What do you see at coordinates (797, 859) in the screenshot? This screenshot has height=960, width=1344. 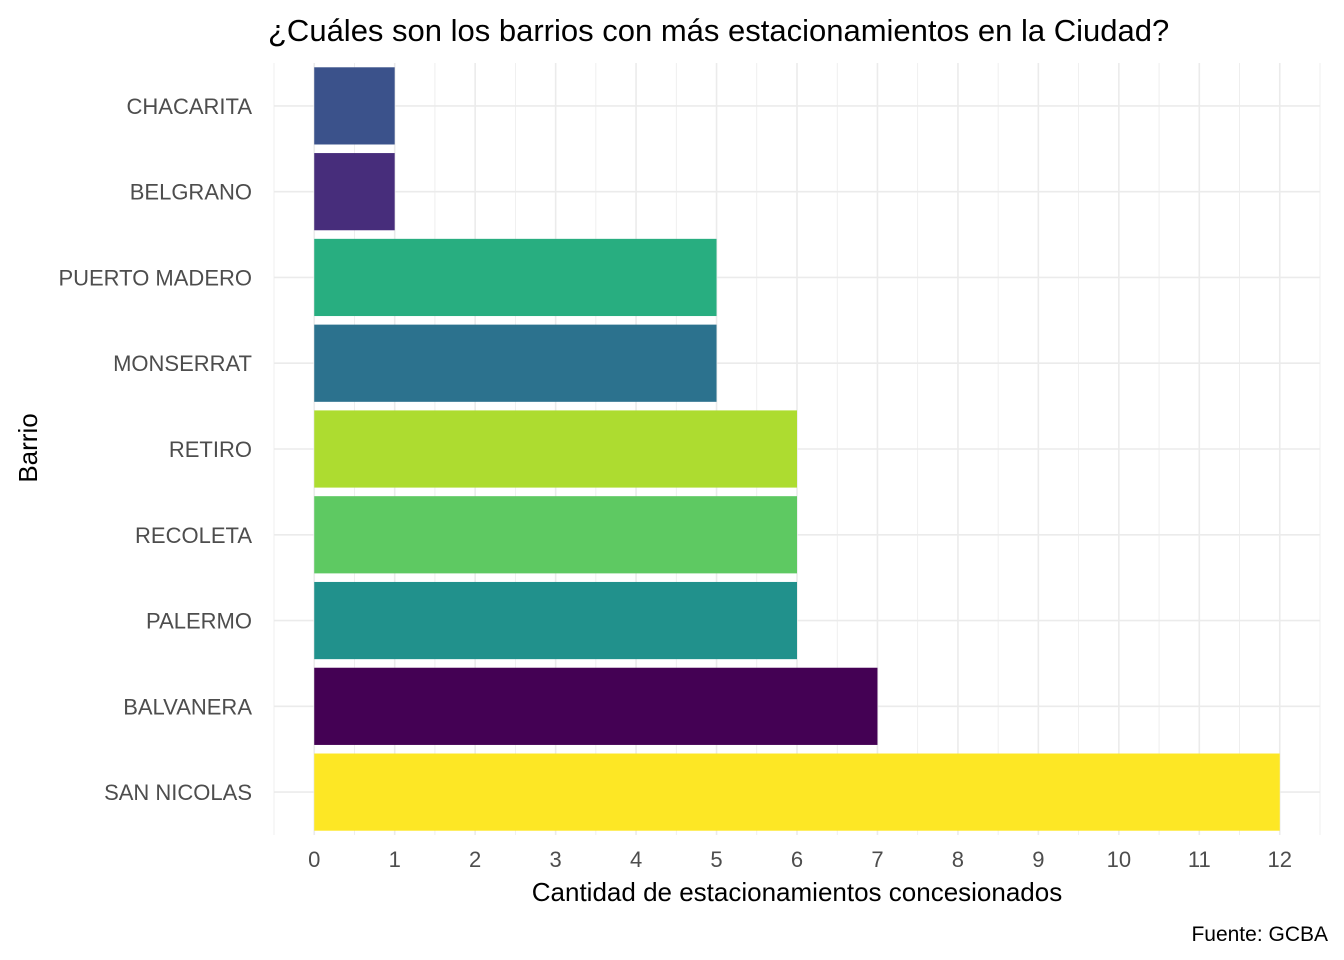 I see `x-tick-label: 6` at bounding box center [797, 859].